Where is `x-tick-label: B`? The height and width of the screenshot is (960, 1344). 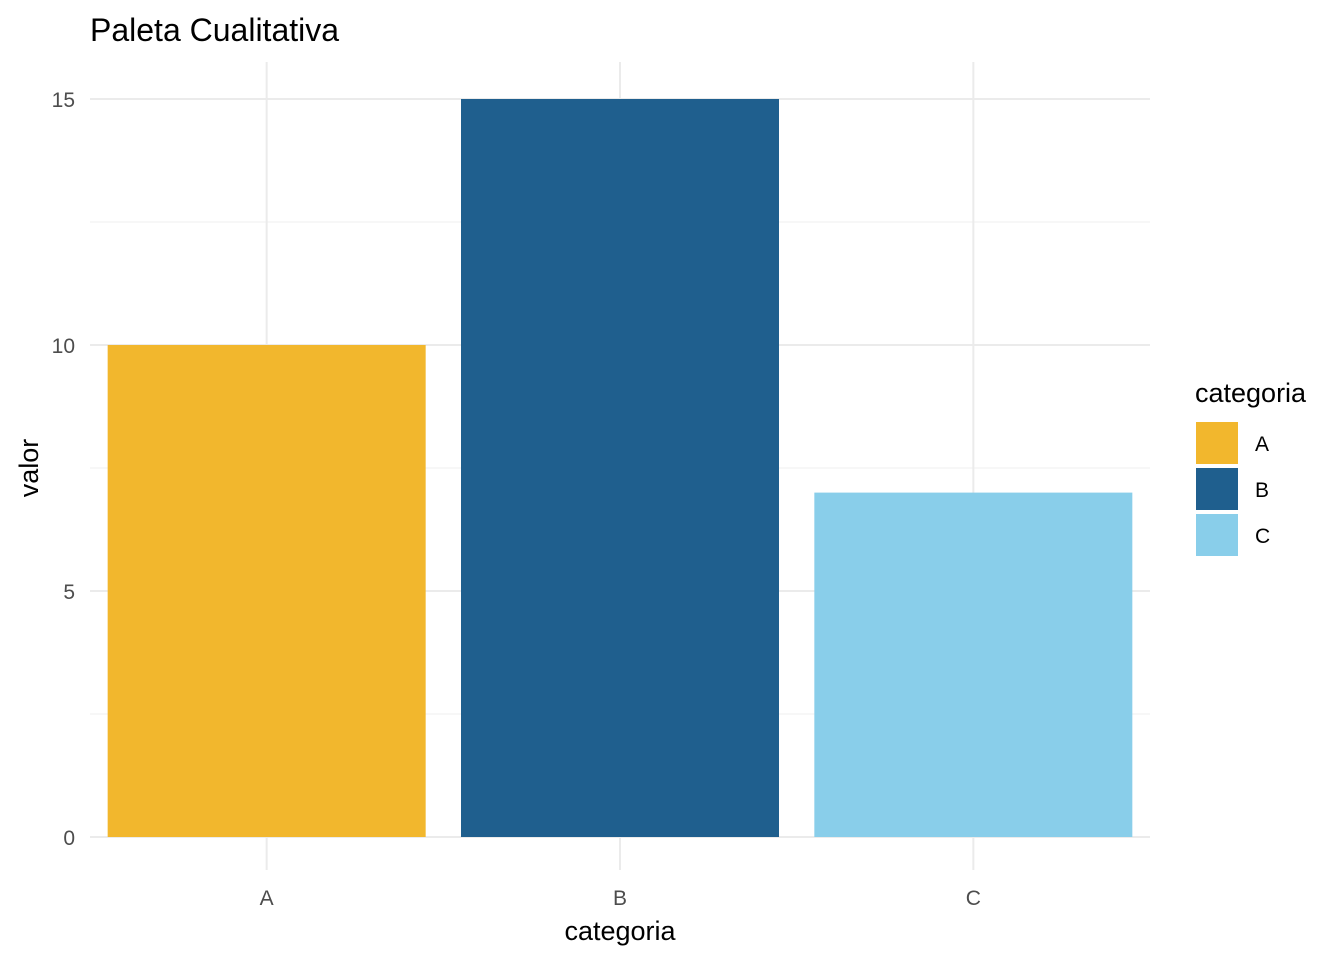
x-tick-label: B is located at coordinates (620, 898).